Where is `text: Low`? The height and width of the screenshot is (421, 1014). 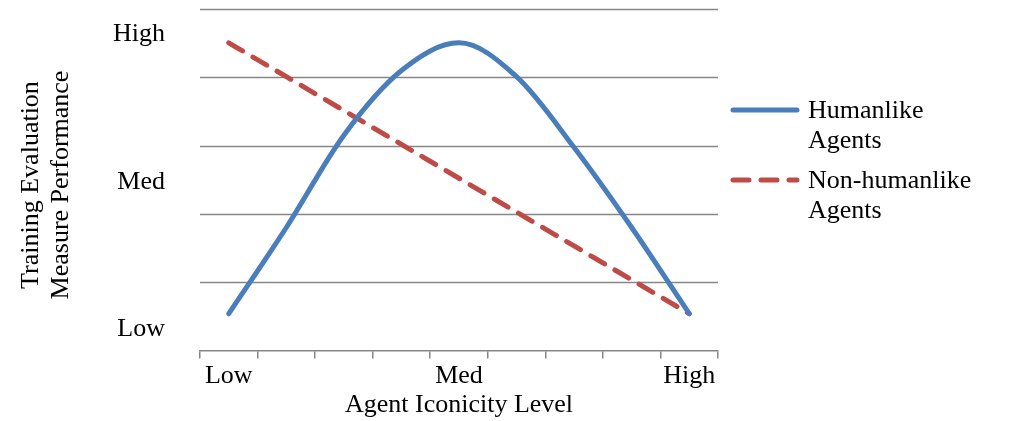
text: Low is located at coordinates (141, 328).